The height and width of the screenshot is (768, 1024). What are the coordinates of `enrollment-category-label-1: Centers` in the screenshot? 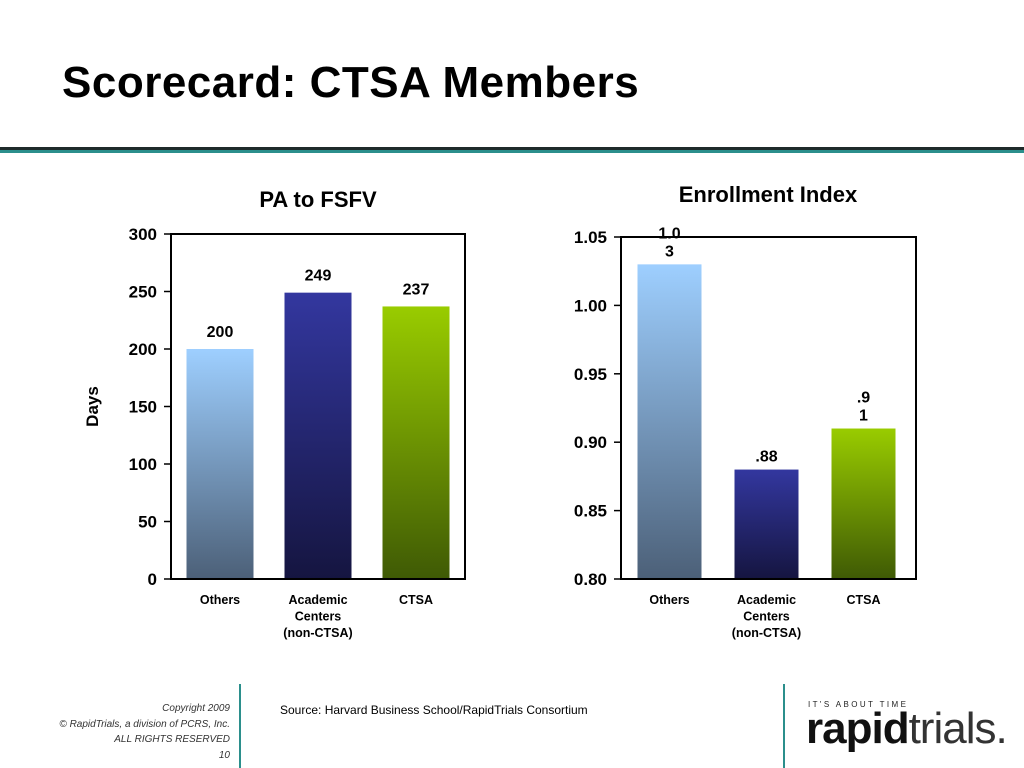 It's located at (766, 617).